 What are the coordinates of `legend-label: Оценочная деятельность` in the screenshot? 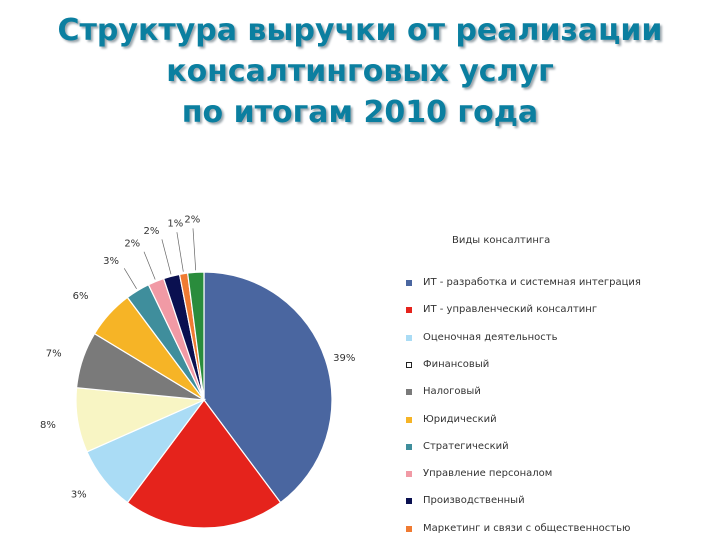 It's located at (490, 337).